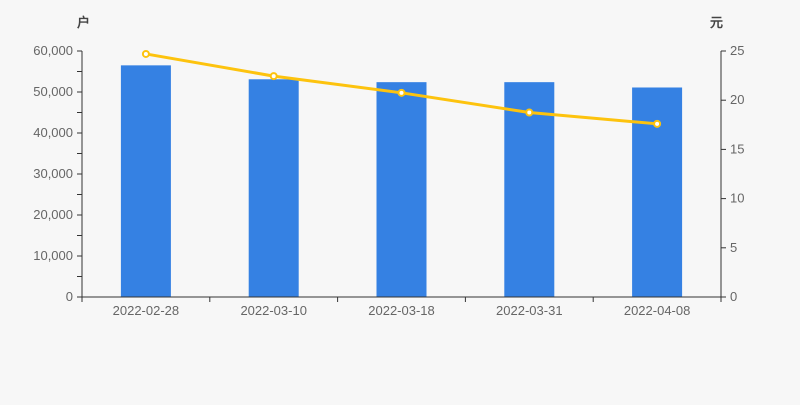  What do you see at coordinates (53, 132) in the screenshot?
I see `left-axis-tick-label: 40,000` at bounding box center [53, 132].